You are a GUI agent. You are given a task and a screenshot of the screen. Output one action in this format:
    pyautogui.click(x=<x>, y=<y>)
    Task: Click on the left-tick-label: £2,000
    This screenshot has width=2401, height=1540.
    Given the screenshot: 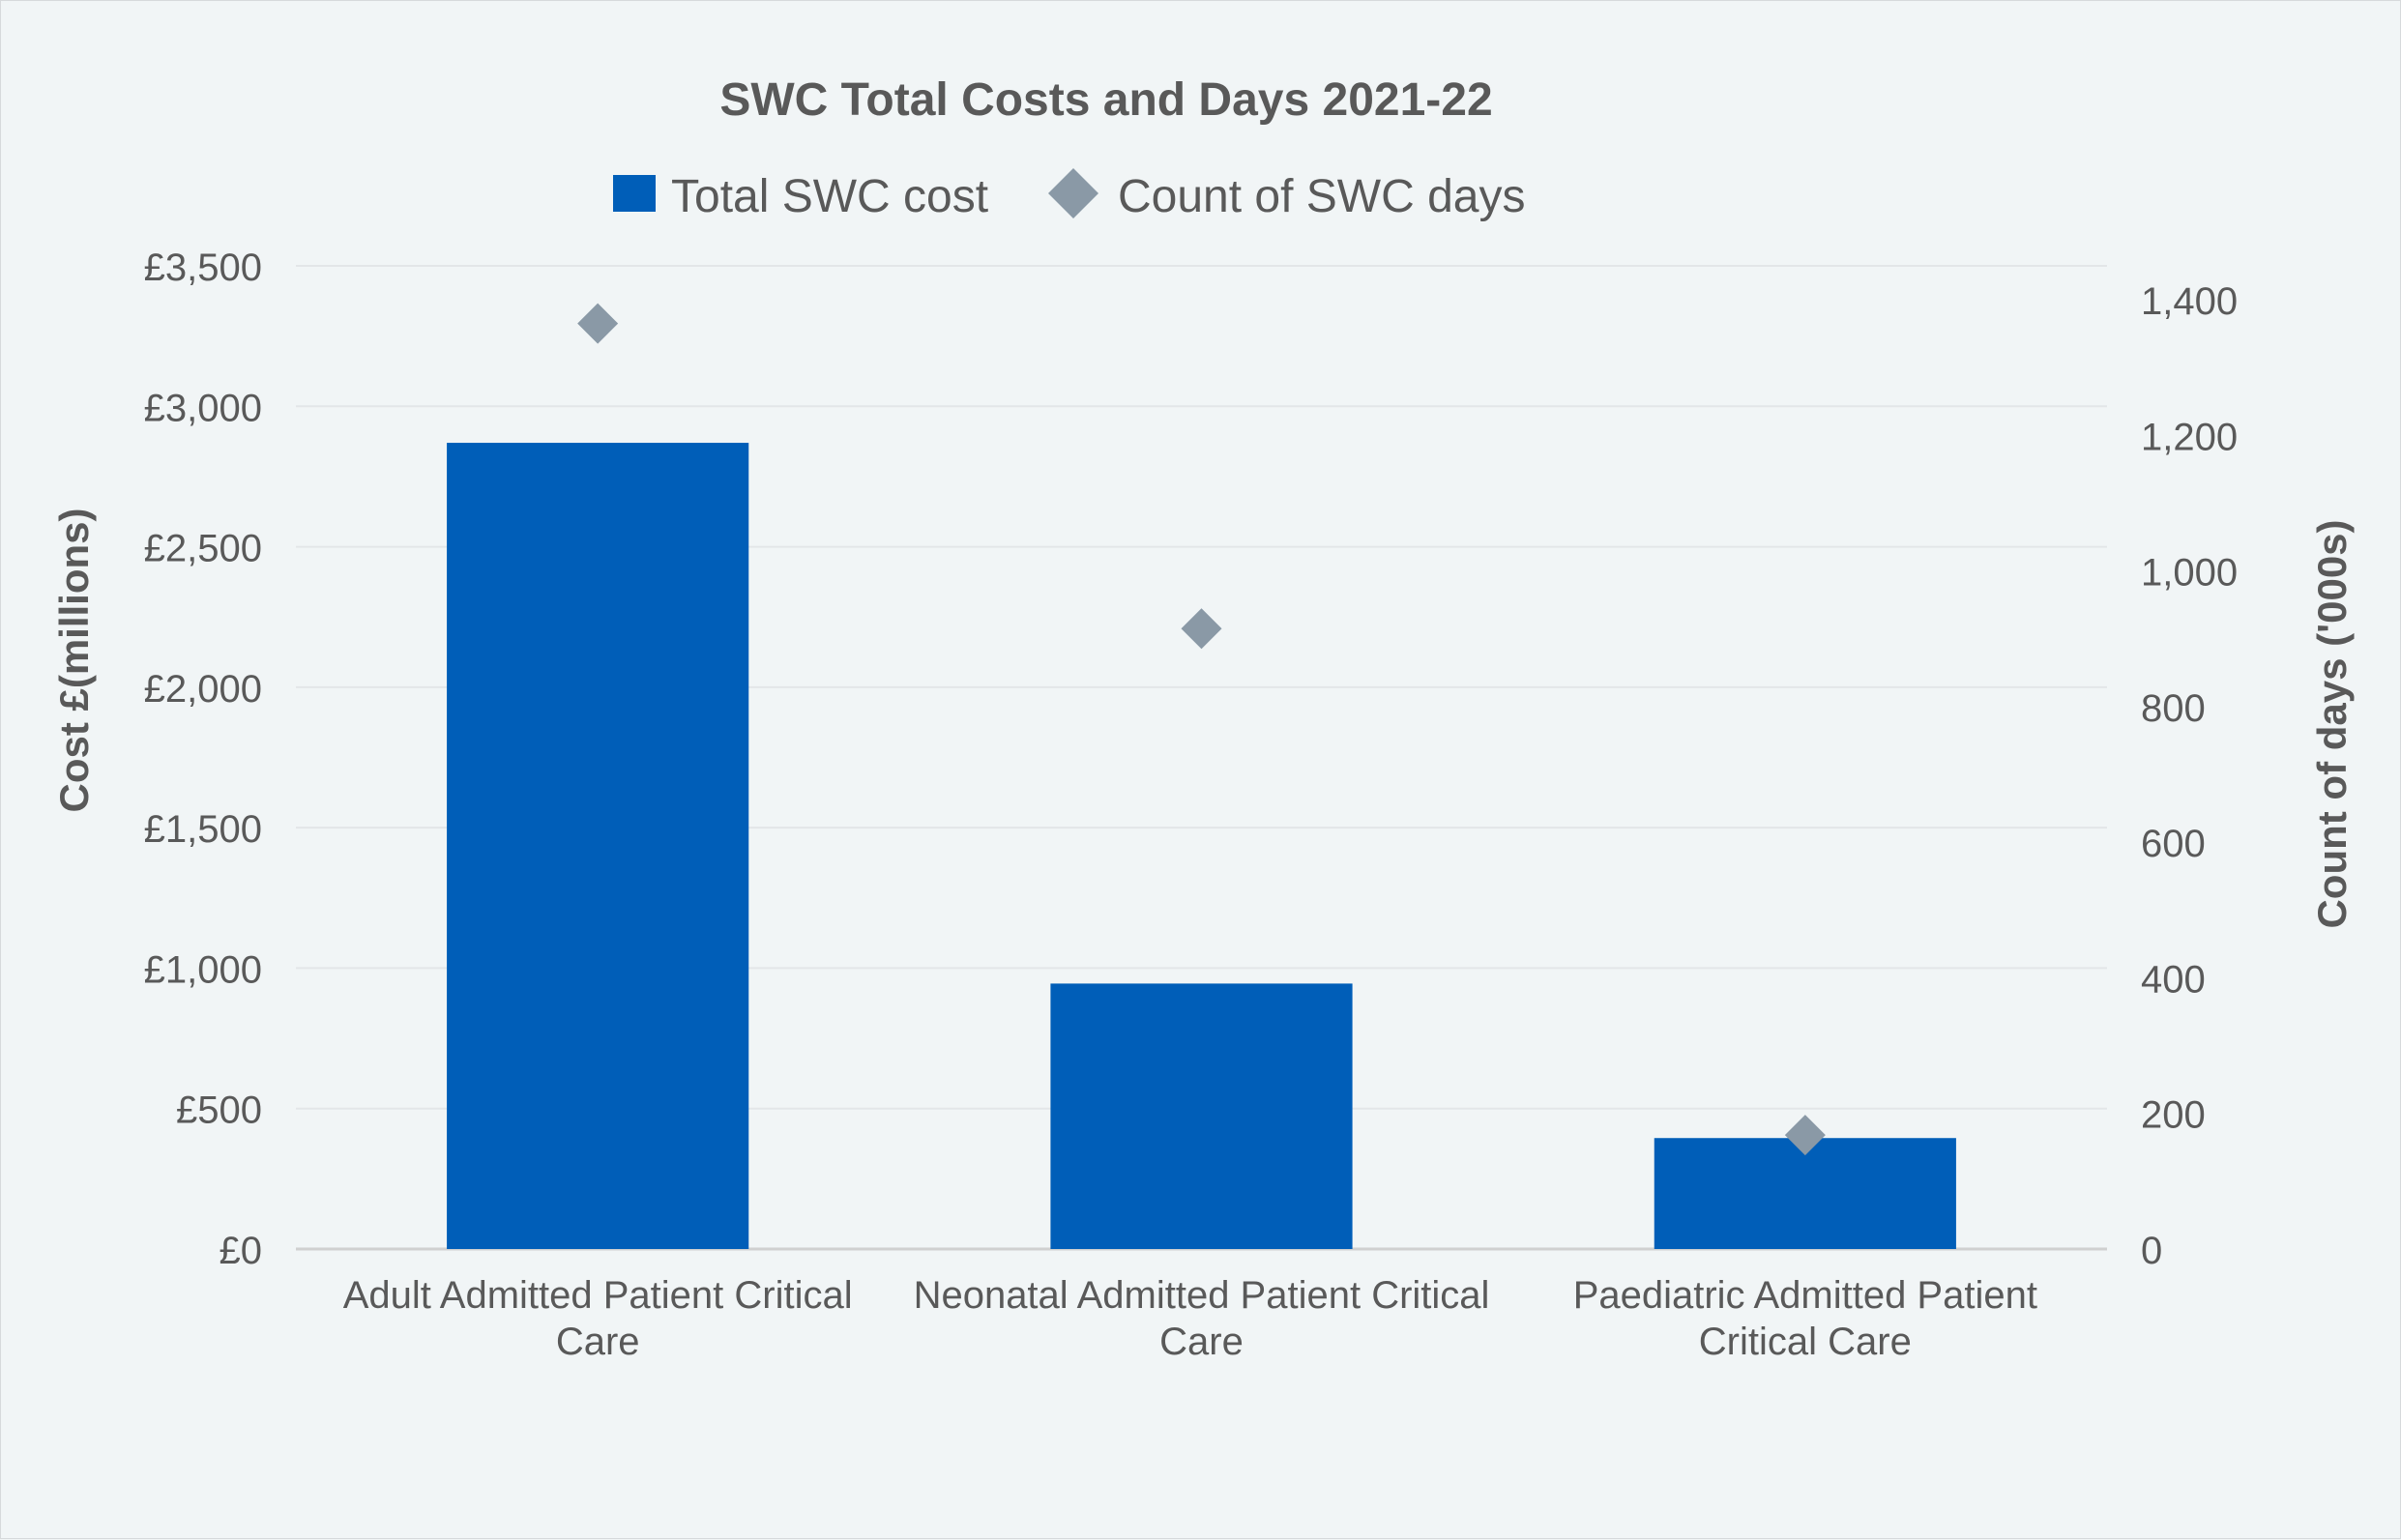 What is the action you would take?
    pyautogui.click(x=203, y=689)
    